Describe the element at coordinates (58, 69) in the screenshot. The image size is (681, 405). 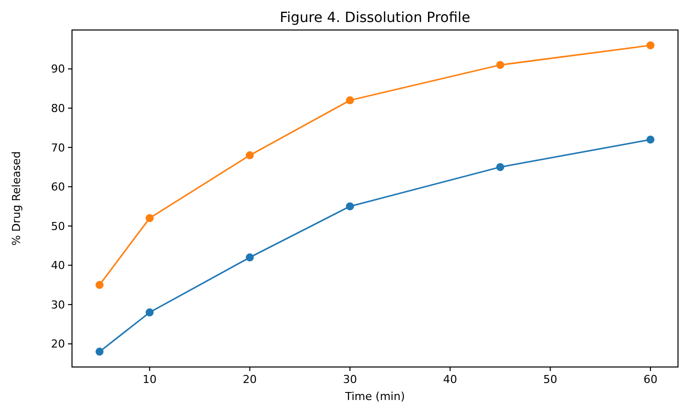
I see `y-tick-label: 90` at that location.